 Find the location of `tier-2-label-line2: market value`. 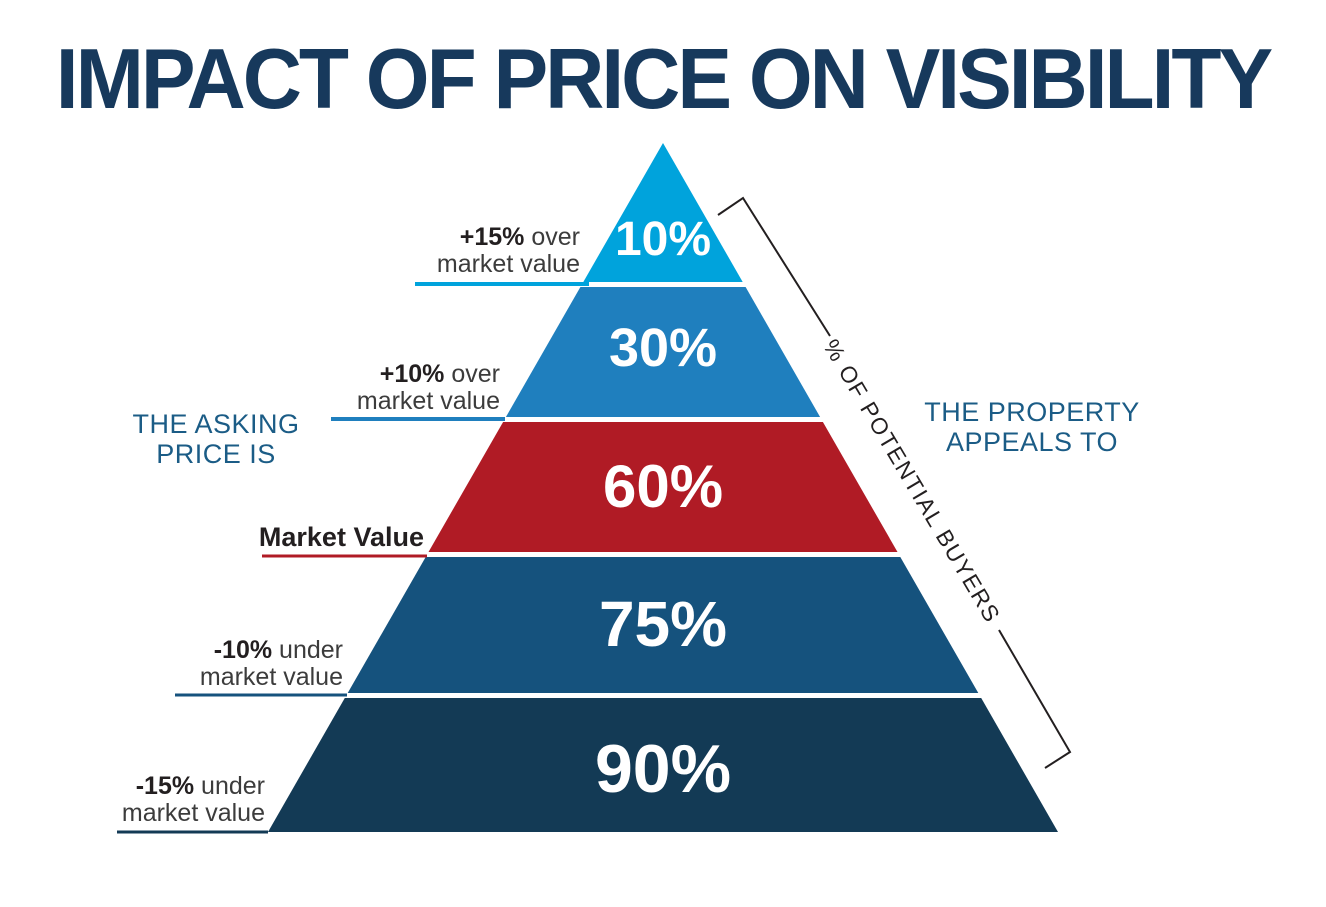

tier-2-label-line2: market value is located at coordinates (428, 401).